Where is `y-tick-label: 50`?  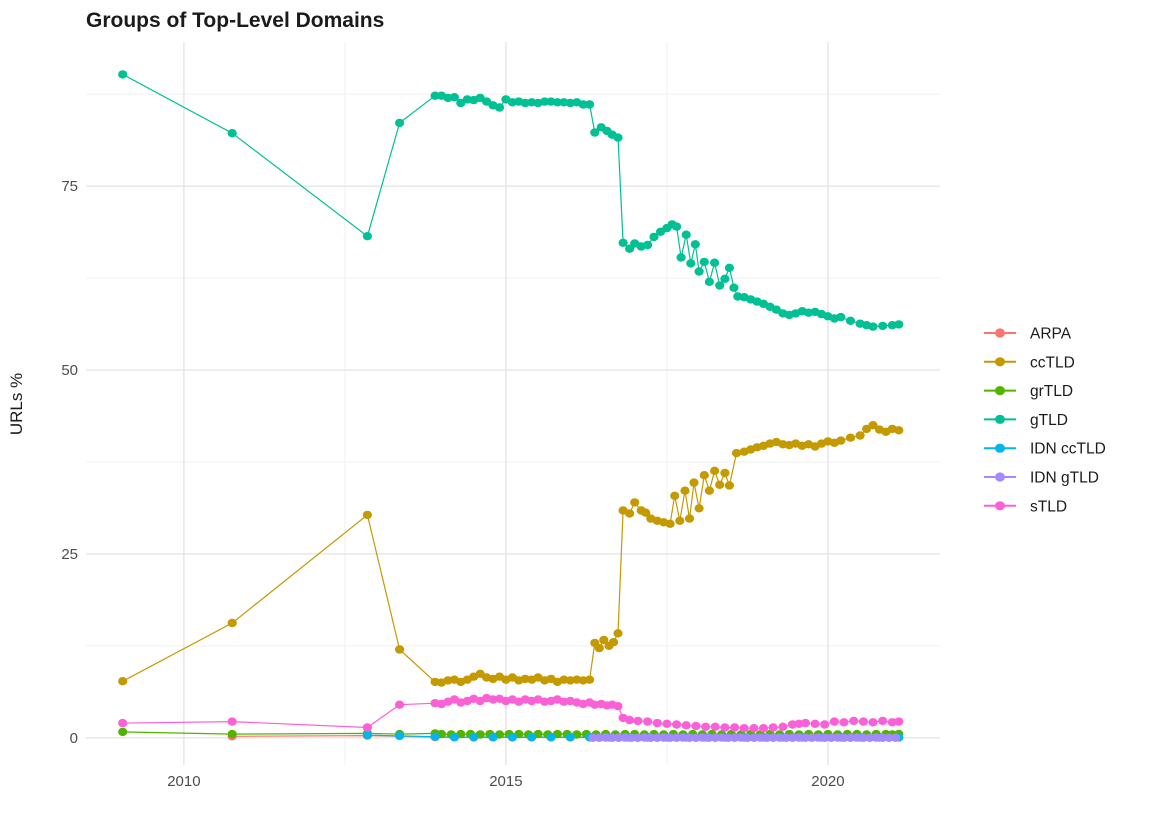 y-tick-label: 50 is located at coordinates (69, 370).